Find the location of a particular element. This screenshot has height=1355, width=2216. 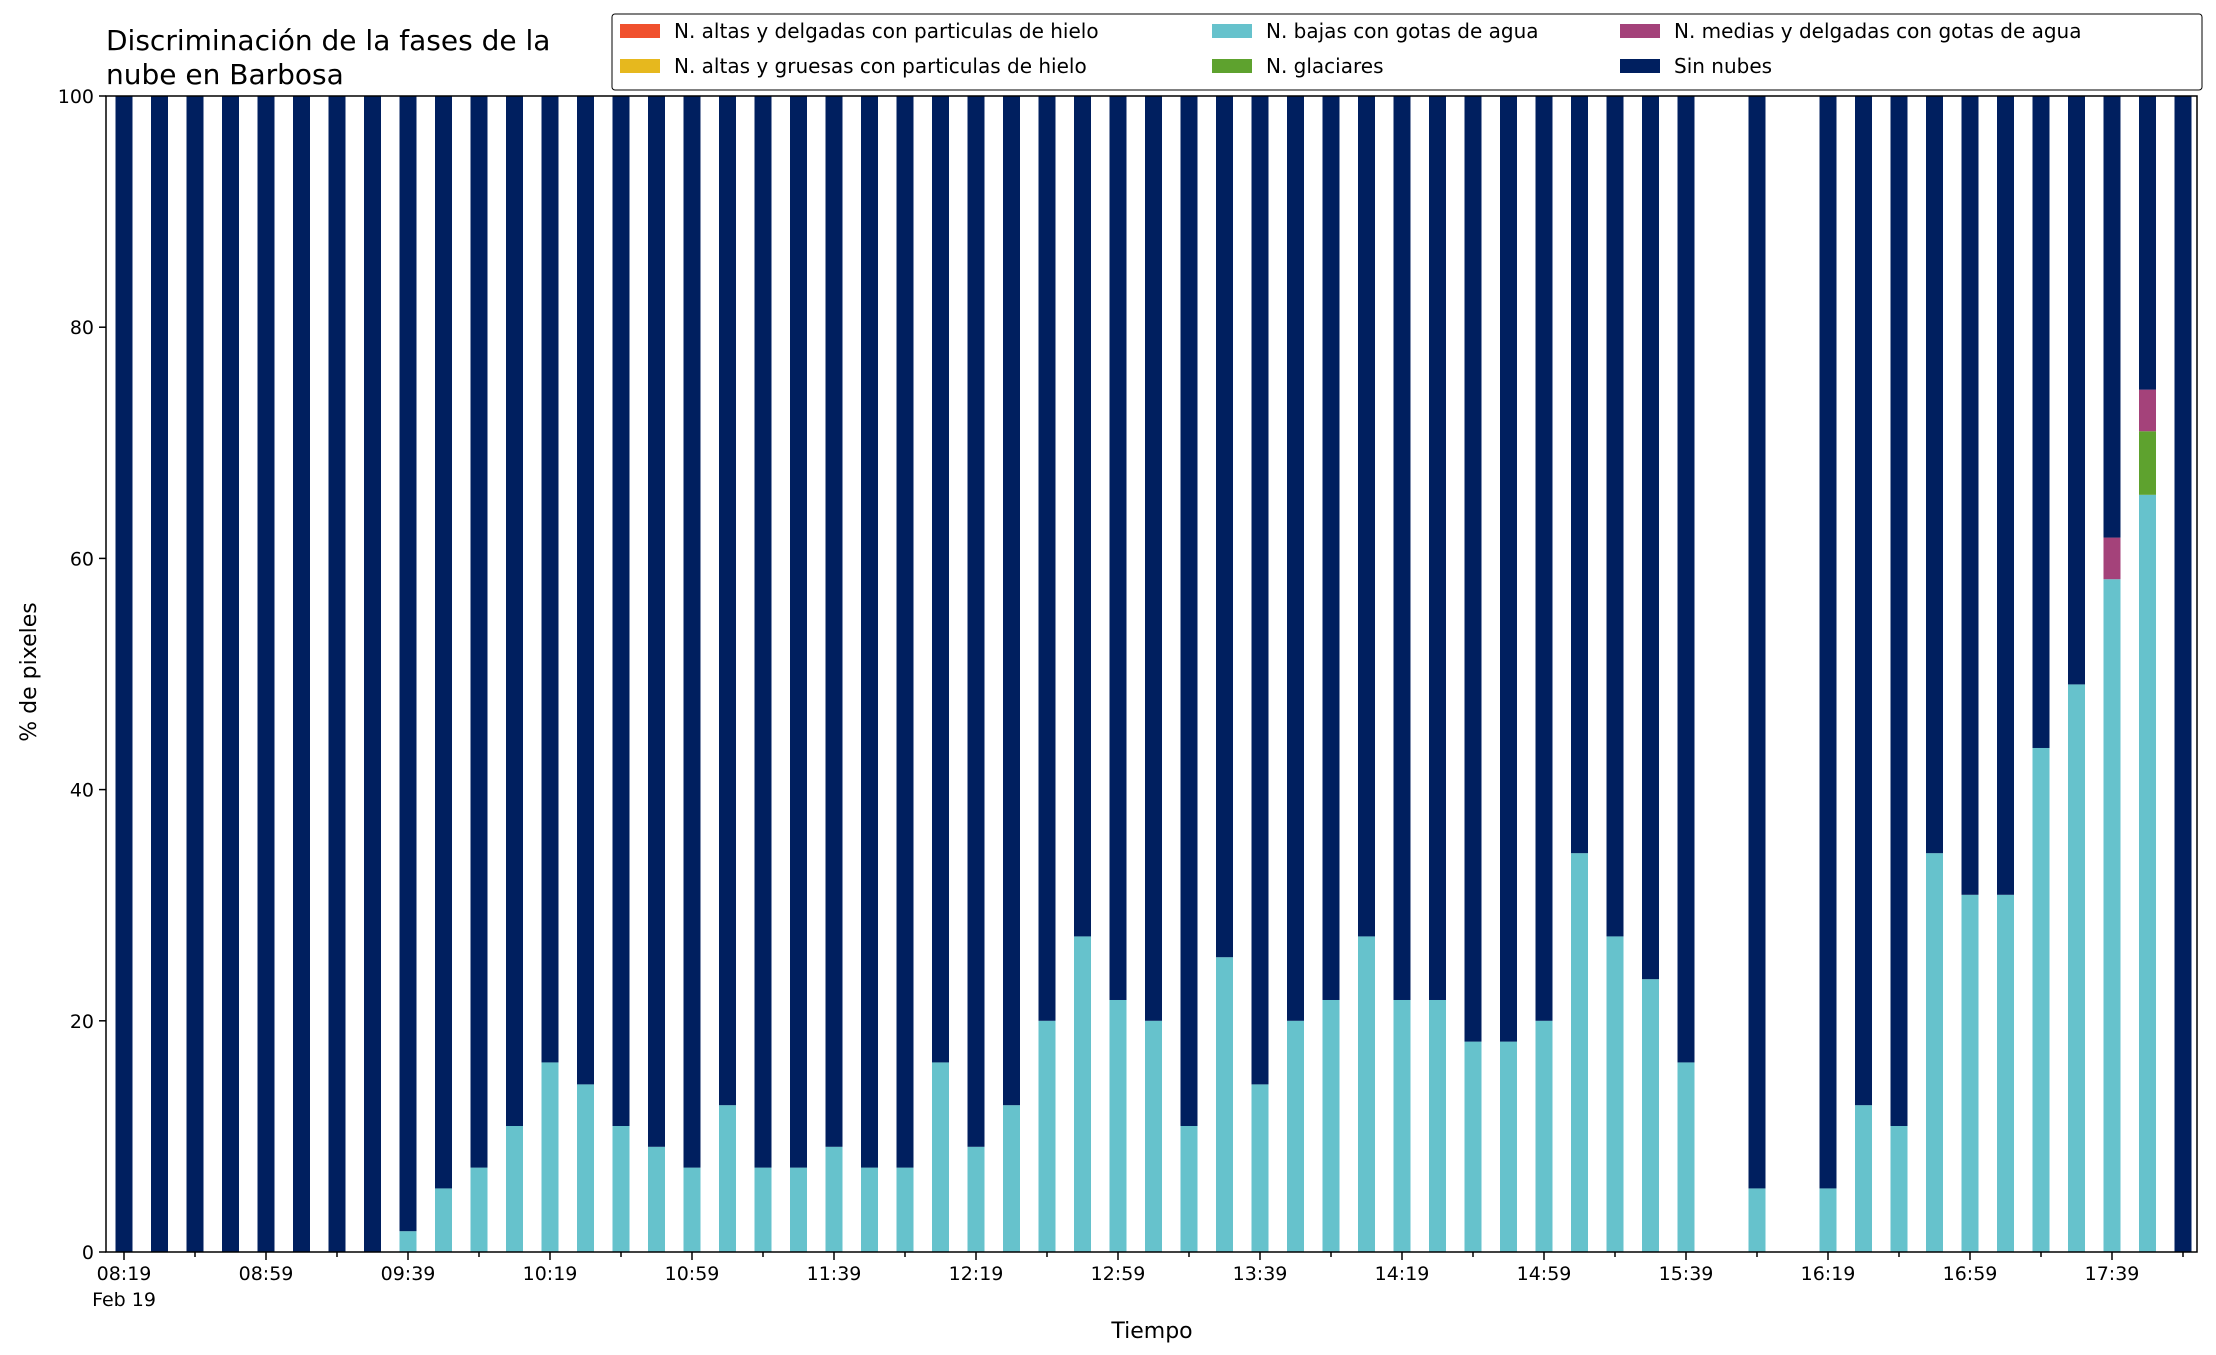

bar-segment-s5-t54 is located at coordinates (2041, 422).